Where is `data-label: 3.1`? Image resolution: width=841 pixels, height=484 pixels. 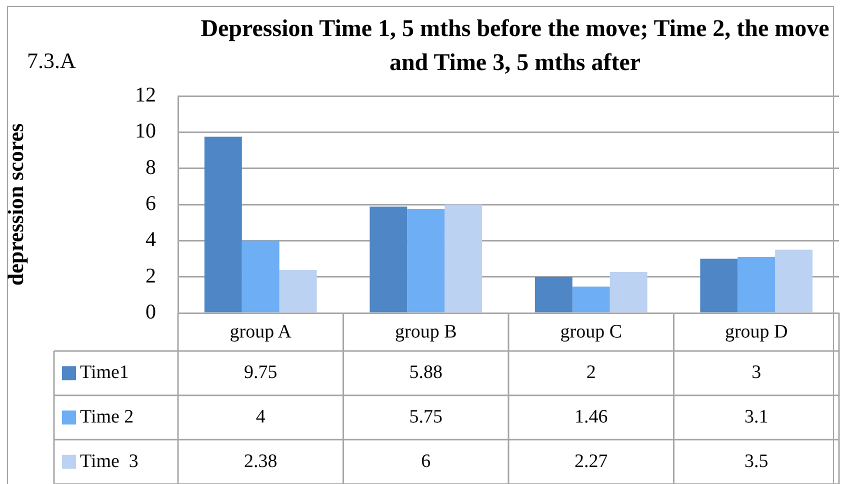
data-label: 3.1 is located at coordinates (756, 417).